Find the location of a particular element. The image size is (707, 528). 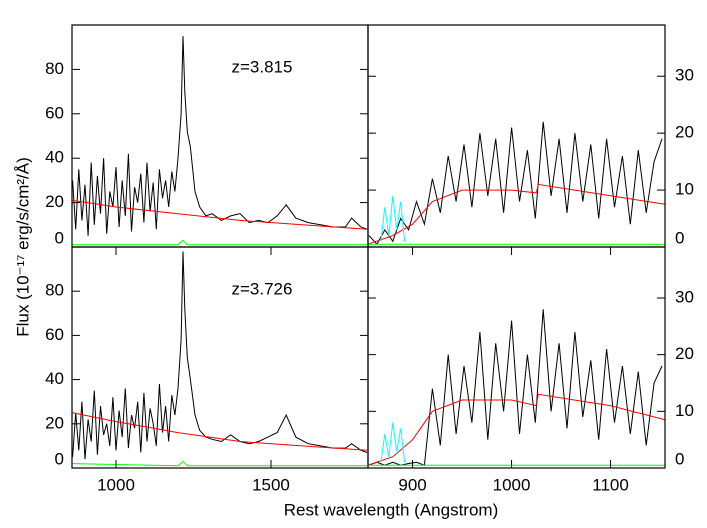

x-tick-label: 900 is located at coordinates (412, 484).